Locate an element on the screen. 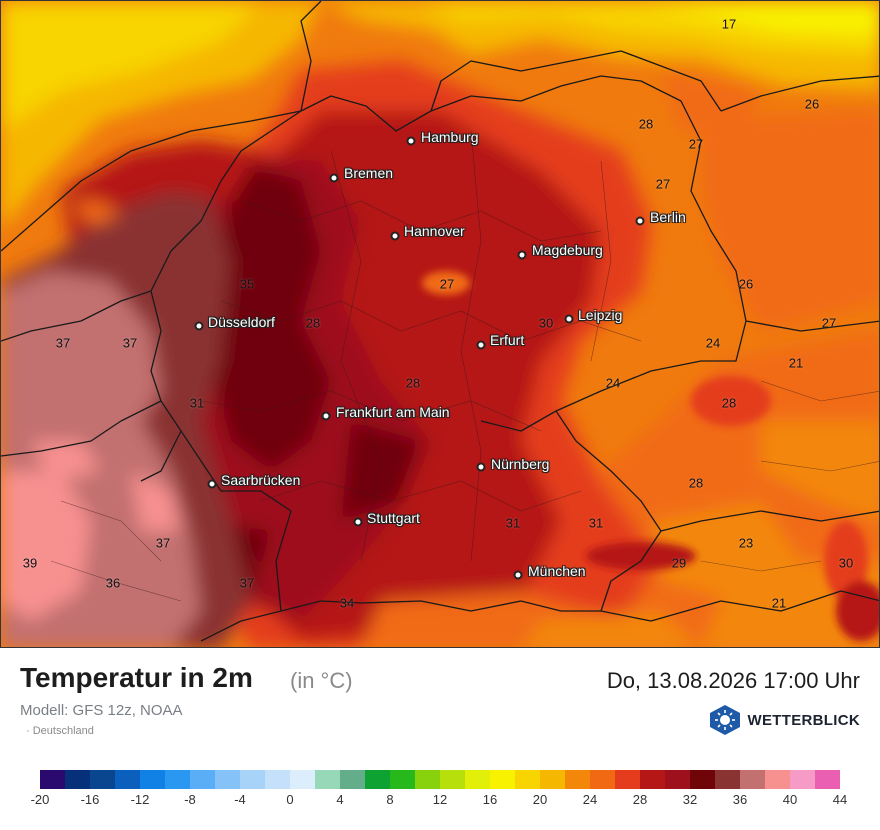 The image size is (880, 830). city-dot-magdeburg is located at coordinates (522, 255).